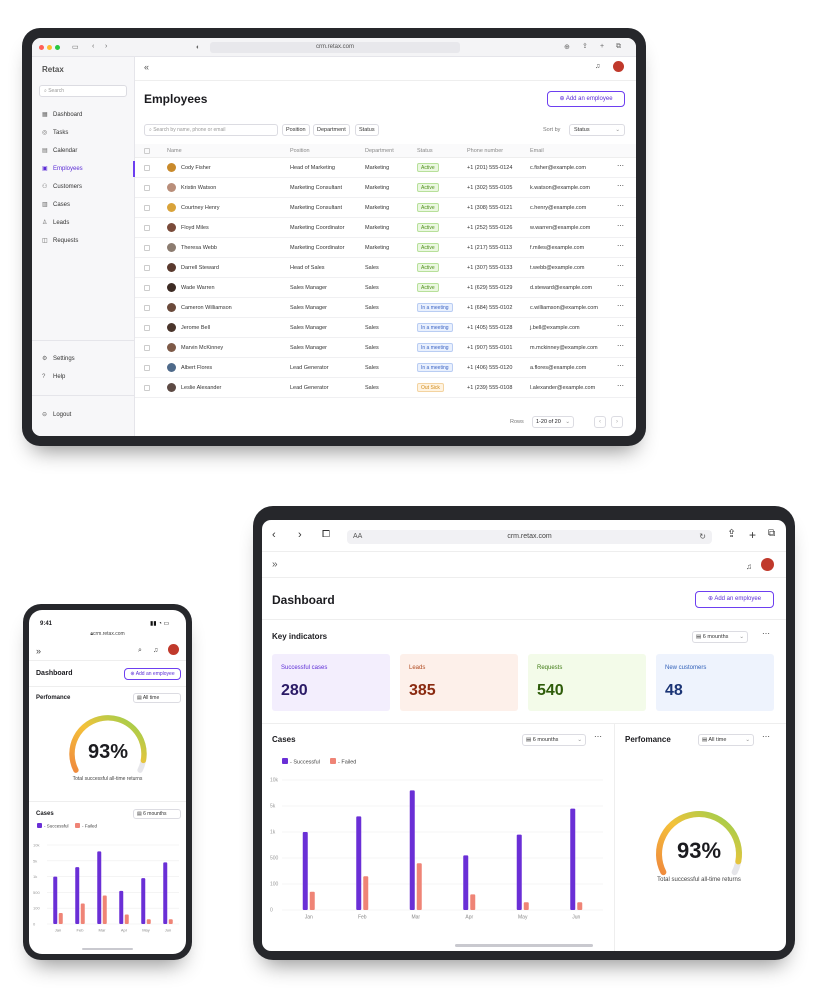 This screenshot has width=814, height=990. What do you see at coordinates (62, 115) in the screenshot?
I see `nav-dashboard: ▦ Dashboard` at bounding box center [62, 115].